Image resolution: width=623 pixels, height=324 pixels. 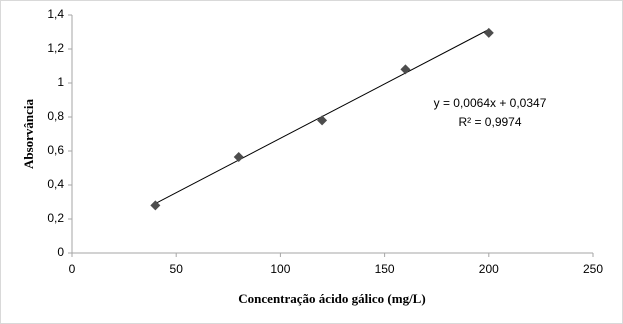 What do you see at coordinates (280, 269) in the screenshot?
I see `x-tick-label: 100` at bounding box center [280, 269].